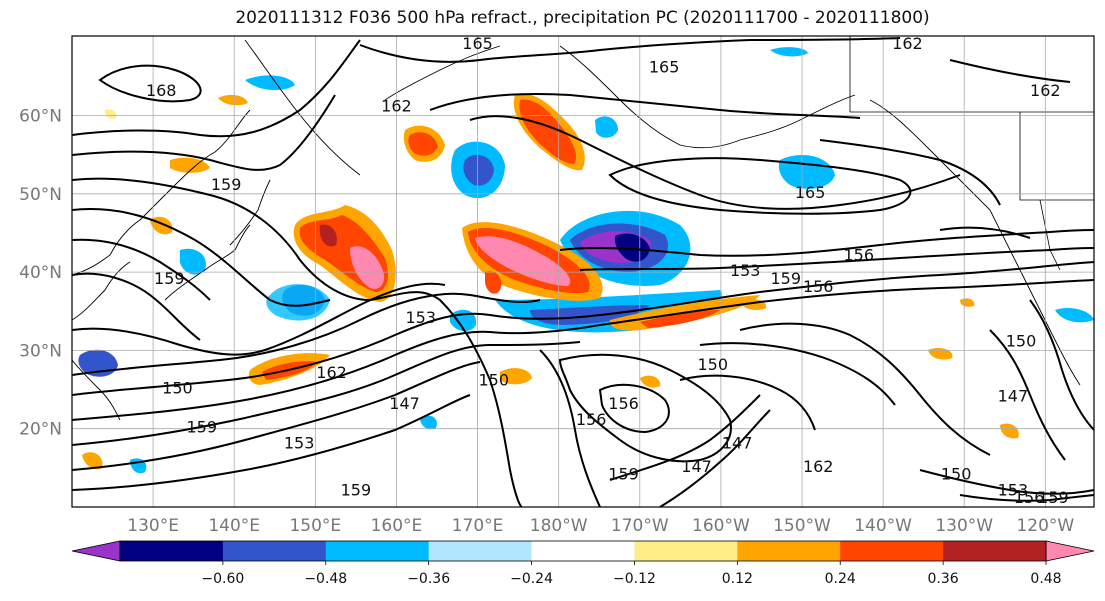 This screenshot has height=601, width=1105. I want to click on contour-label: 165, so click(664, 67).